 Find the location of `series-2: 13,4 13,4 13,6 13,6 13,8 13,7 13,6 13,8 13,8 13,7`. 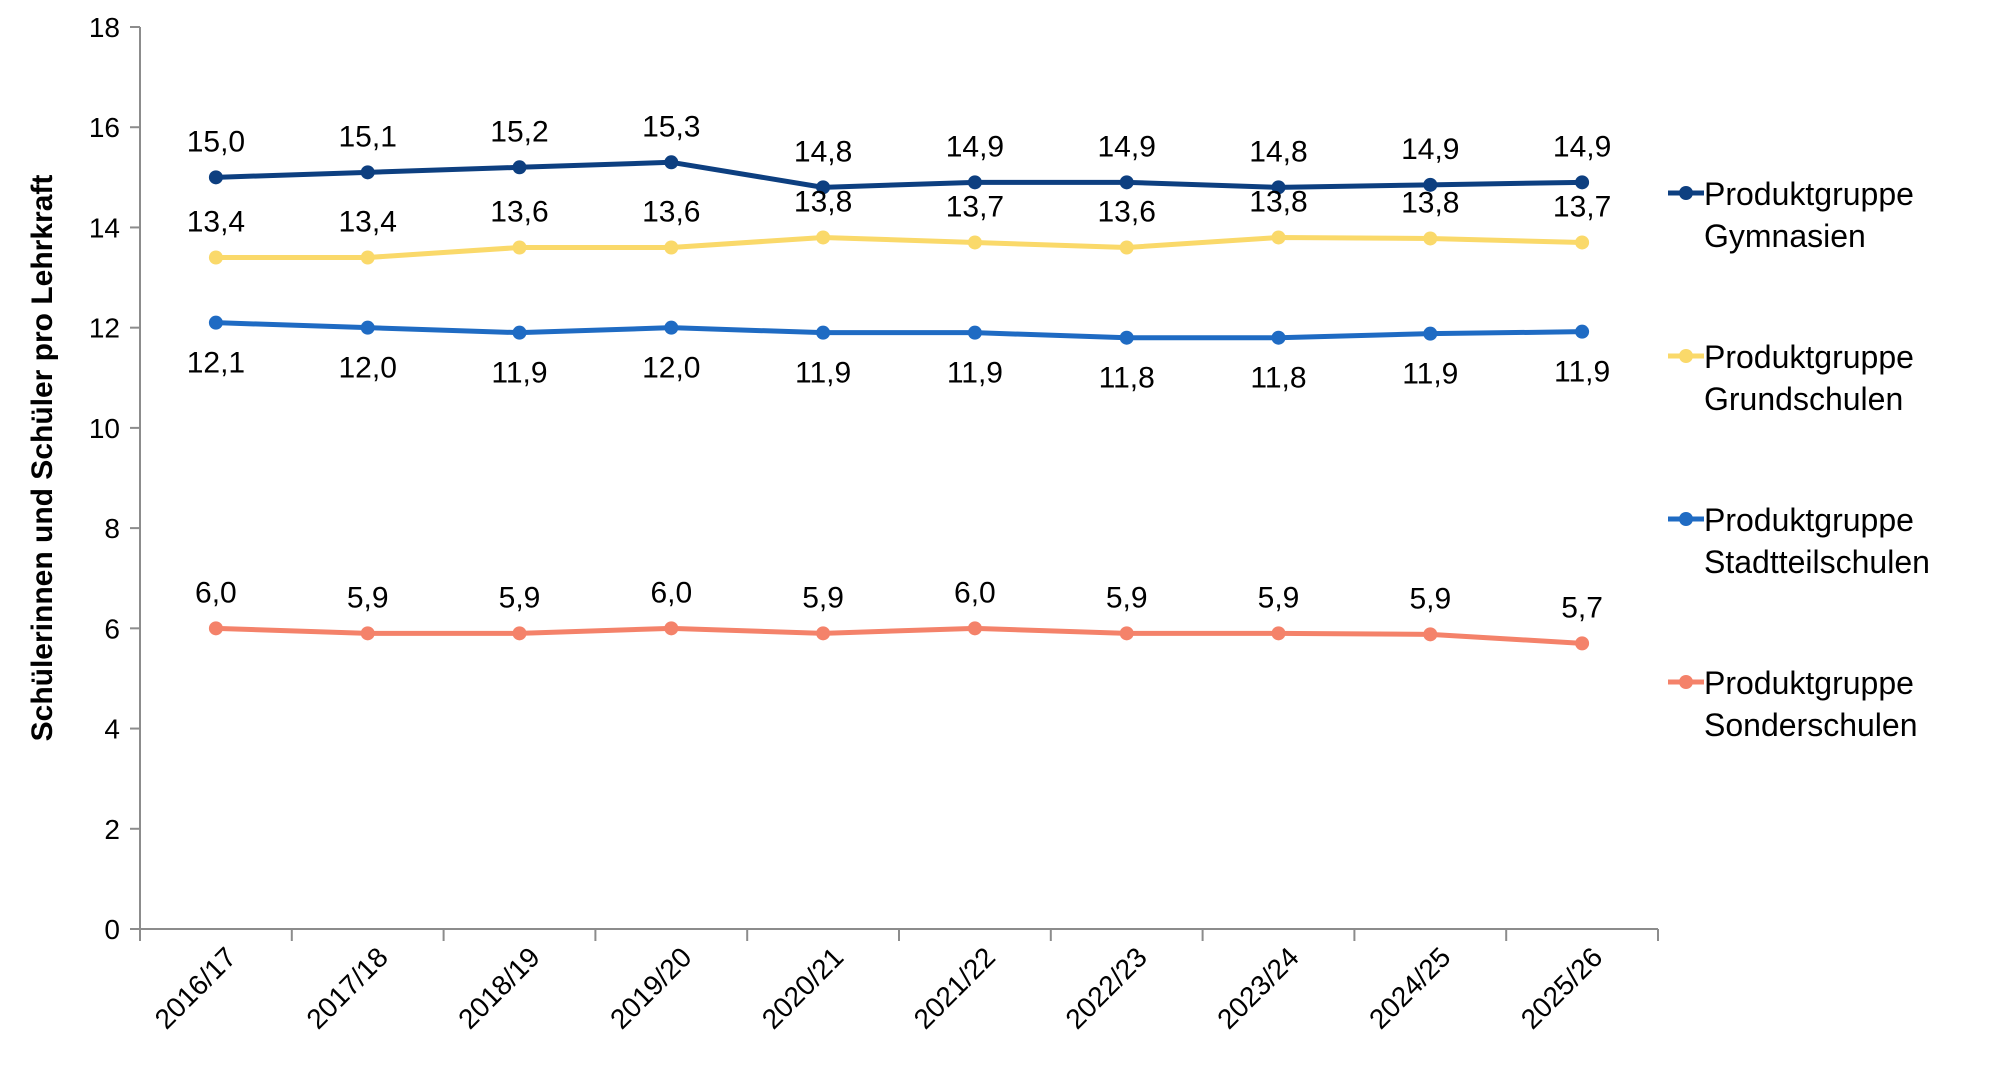

series-2: 13,4 13,4 13,6 13,6 13,8 13,7 13,6 13,8 13,8 13,7 is located at coordinates (899, 225).